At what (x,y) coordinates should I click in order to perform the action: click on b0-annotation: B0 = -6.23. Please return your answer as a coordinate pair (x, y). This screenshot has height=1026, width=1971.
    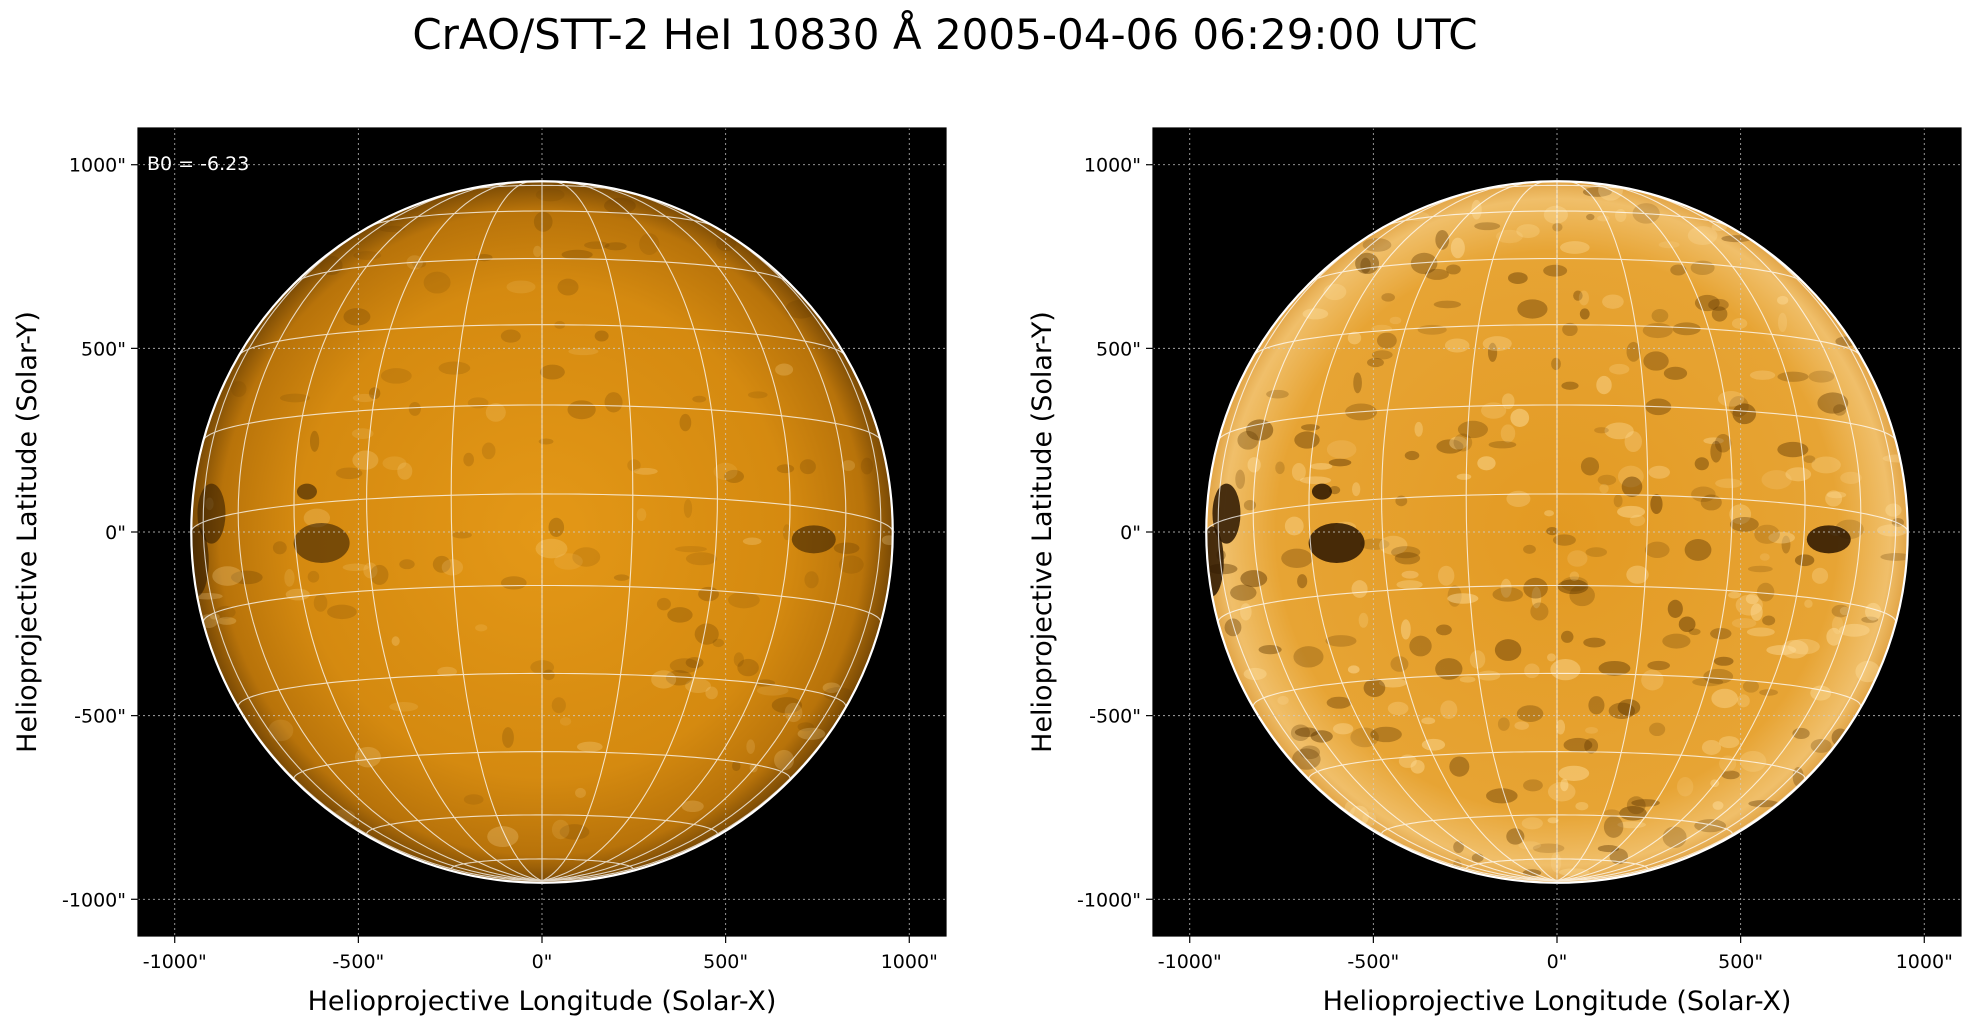
    Looking at the image, I should click on (198, 164).